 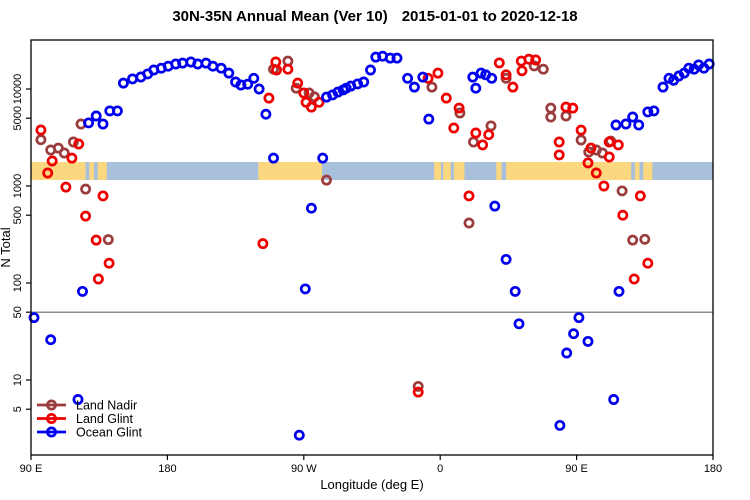 I want to click on y-tick-label: 10000, so click(x=18, y=89).